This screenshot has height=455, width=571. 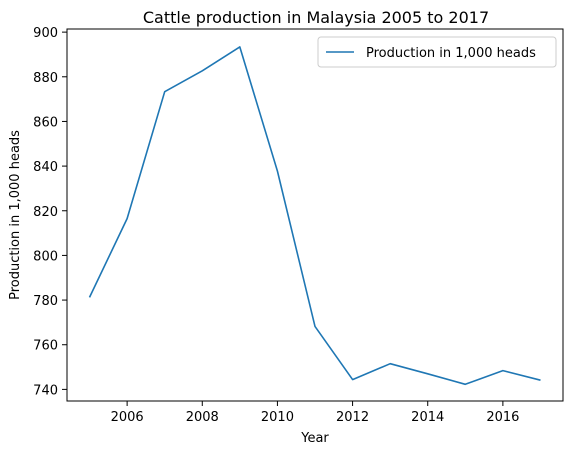 What do you see at coordinates (427, 417) in the screenshot?
I see `x-tick-label: 2014` at bounding box center [427, 417].